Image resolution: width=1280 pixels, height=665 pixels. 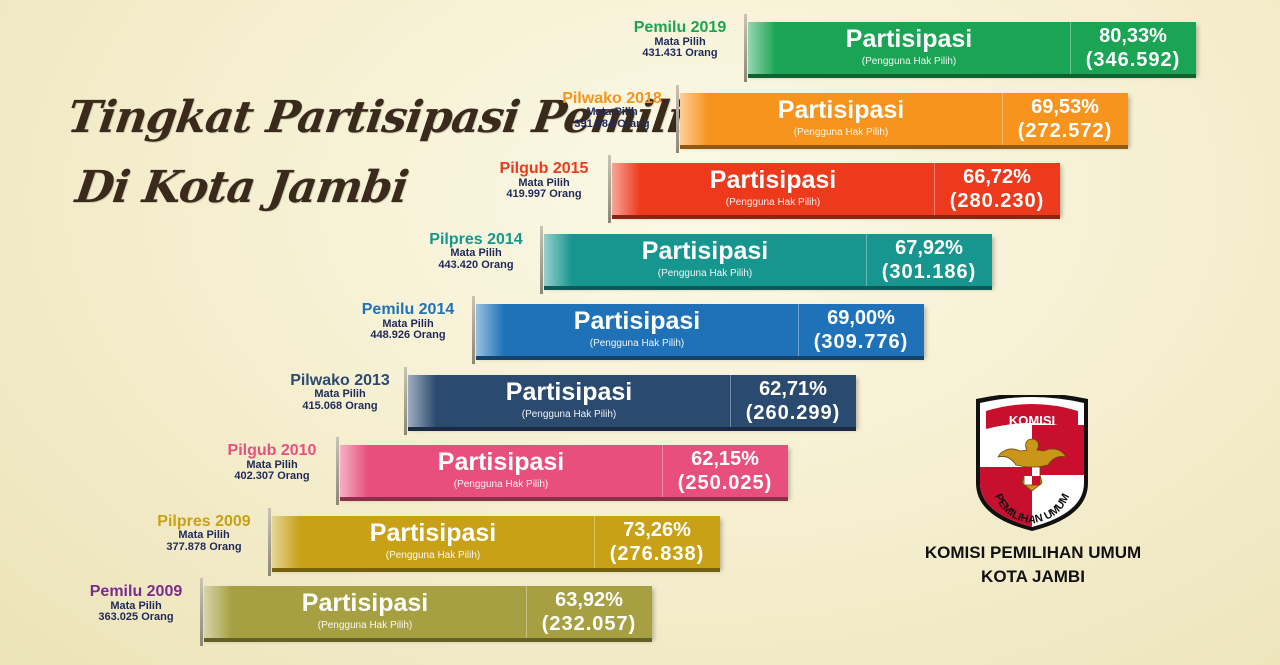 I want to click on election-name: Pilwako 2013, so click(x=340, y=380).